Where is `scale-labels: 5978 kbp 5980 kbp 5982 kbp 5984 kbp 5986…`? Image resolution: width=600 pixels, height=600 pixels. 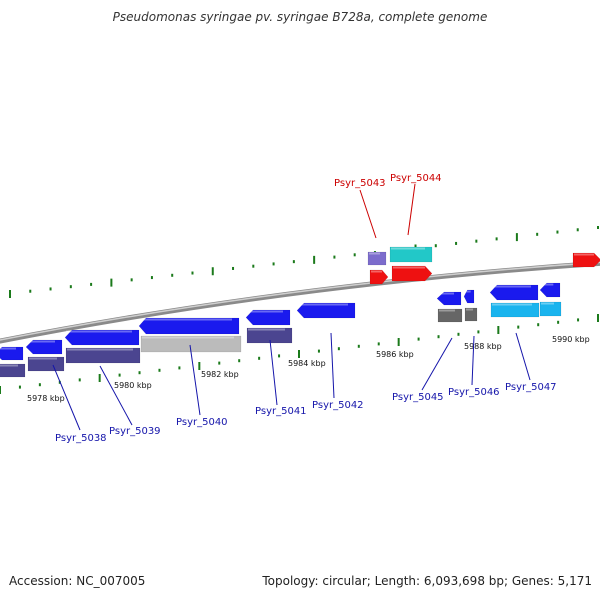 scale-labels: 5978 kbp 5980 kbp 5982 kbp 5984 kbp 5986… is located at coordinates (308, 369).